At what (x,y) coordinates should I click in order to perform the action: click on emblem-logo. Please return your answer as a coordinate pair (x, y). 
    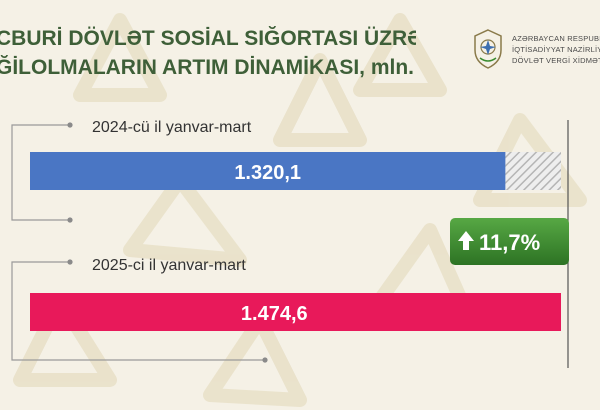
    Looking at the image, I should click on (488, 49).